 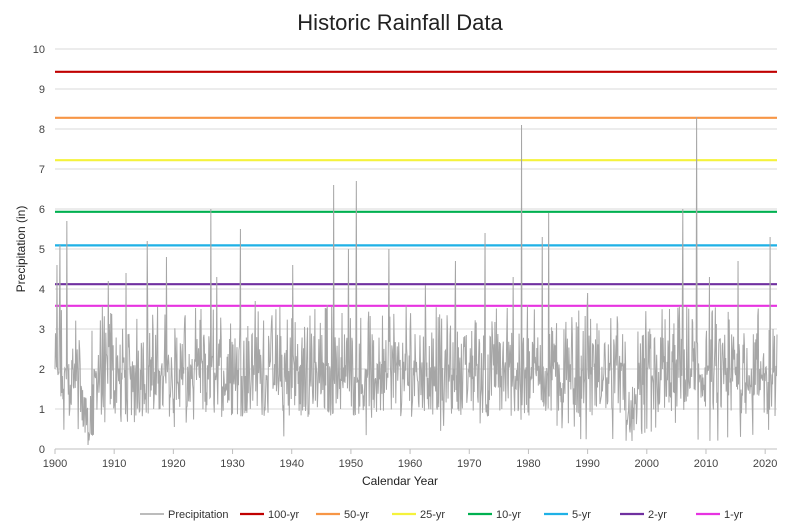 I want to click on legend-item-5-yr: 5-yr, so click(x=567, y=515).